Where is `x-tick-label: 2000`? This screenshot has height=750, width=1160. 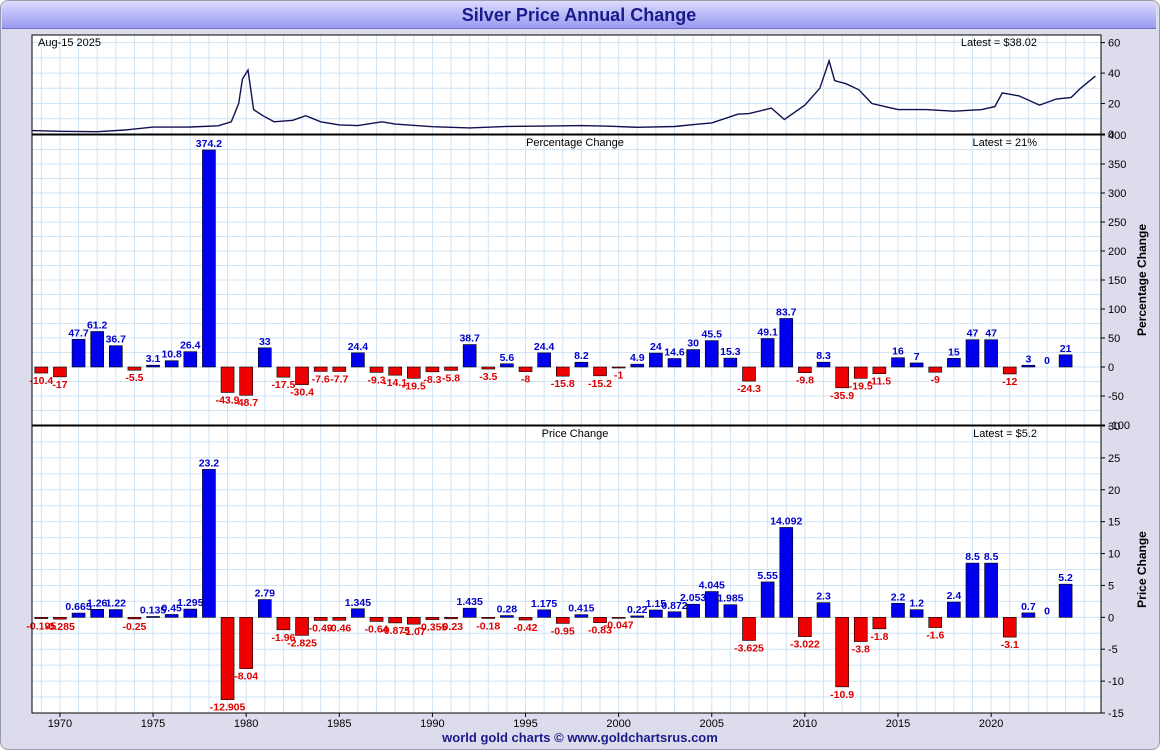 x-tick-label: 2000 is located at coordinates (618, 724).